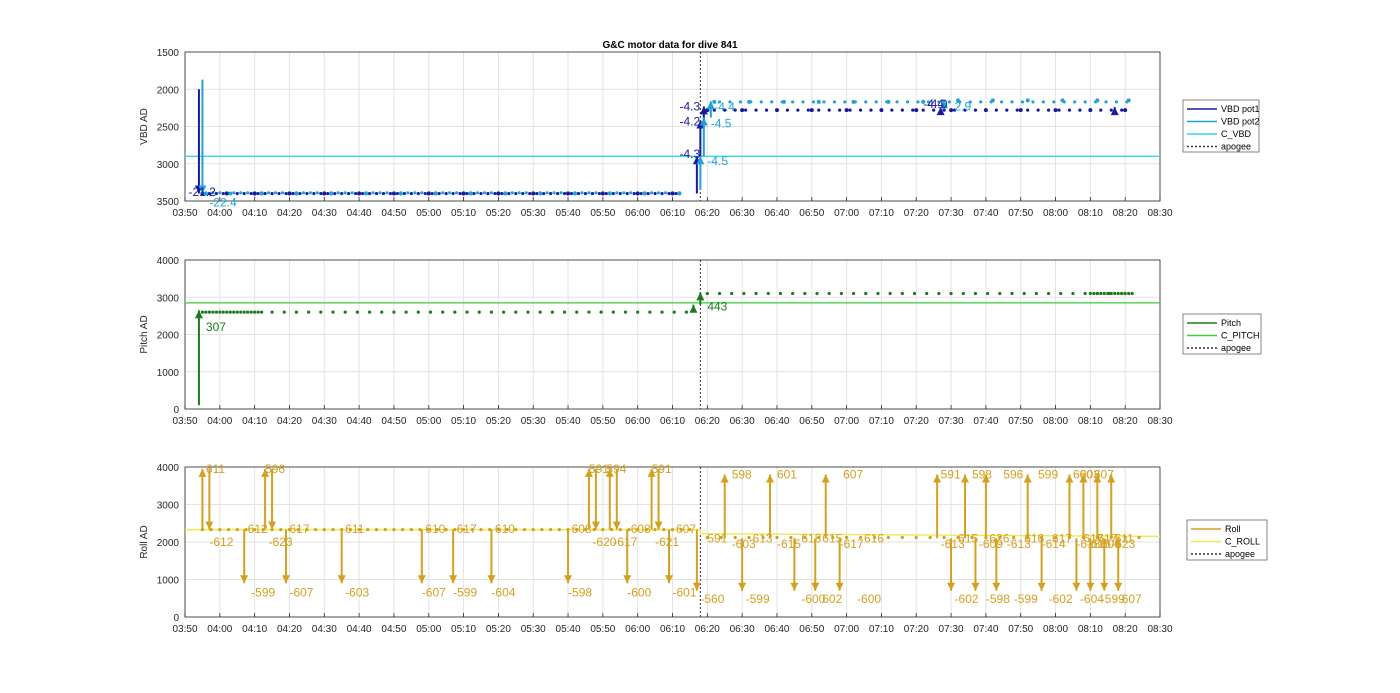 Image resolution: width=1400 pixels, height=693 pixels. What do you see at coordinates (503, 593) in the screenshot?
I see `data-label: -604` at bounding box center [503, 593].